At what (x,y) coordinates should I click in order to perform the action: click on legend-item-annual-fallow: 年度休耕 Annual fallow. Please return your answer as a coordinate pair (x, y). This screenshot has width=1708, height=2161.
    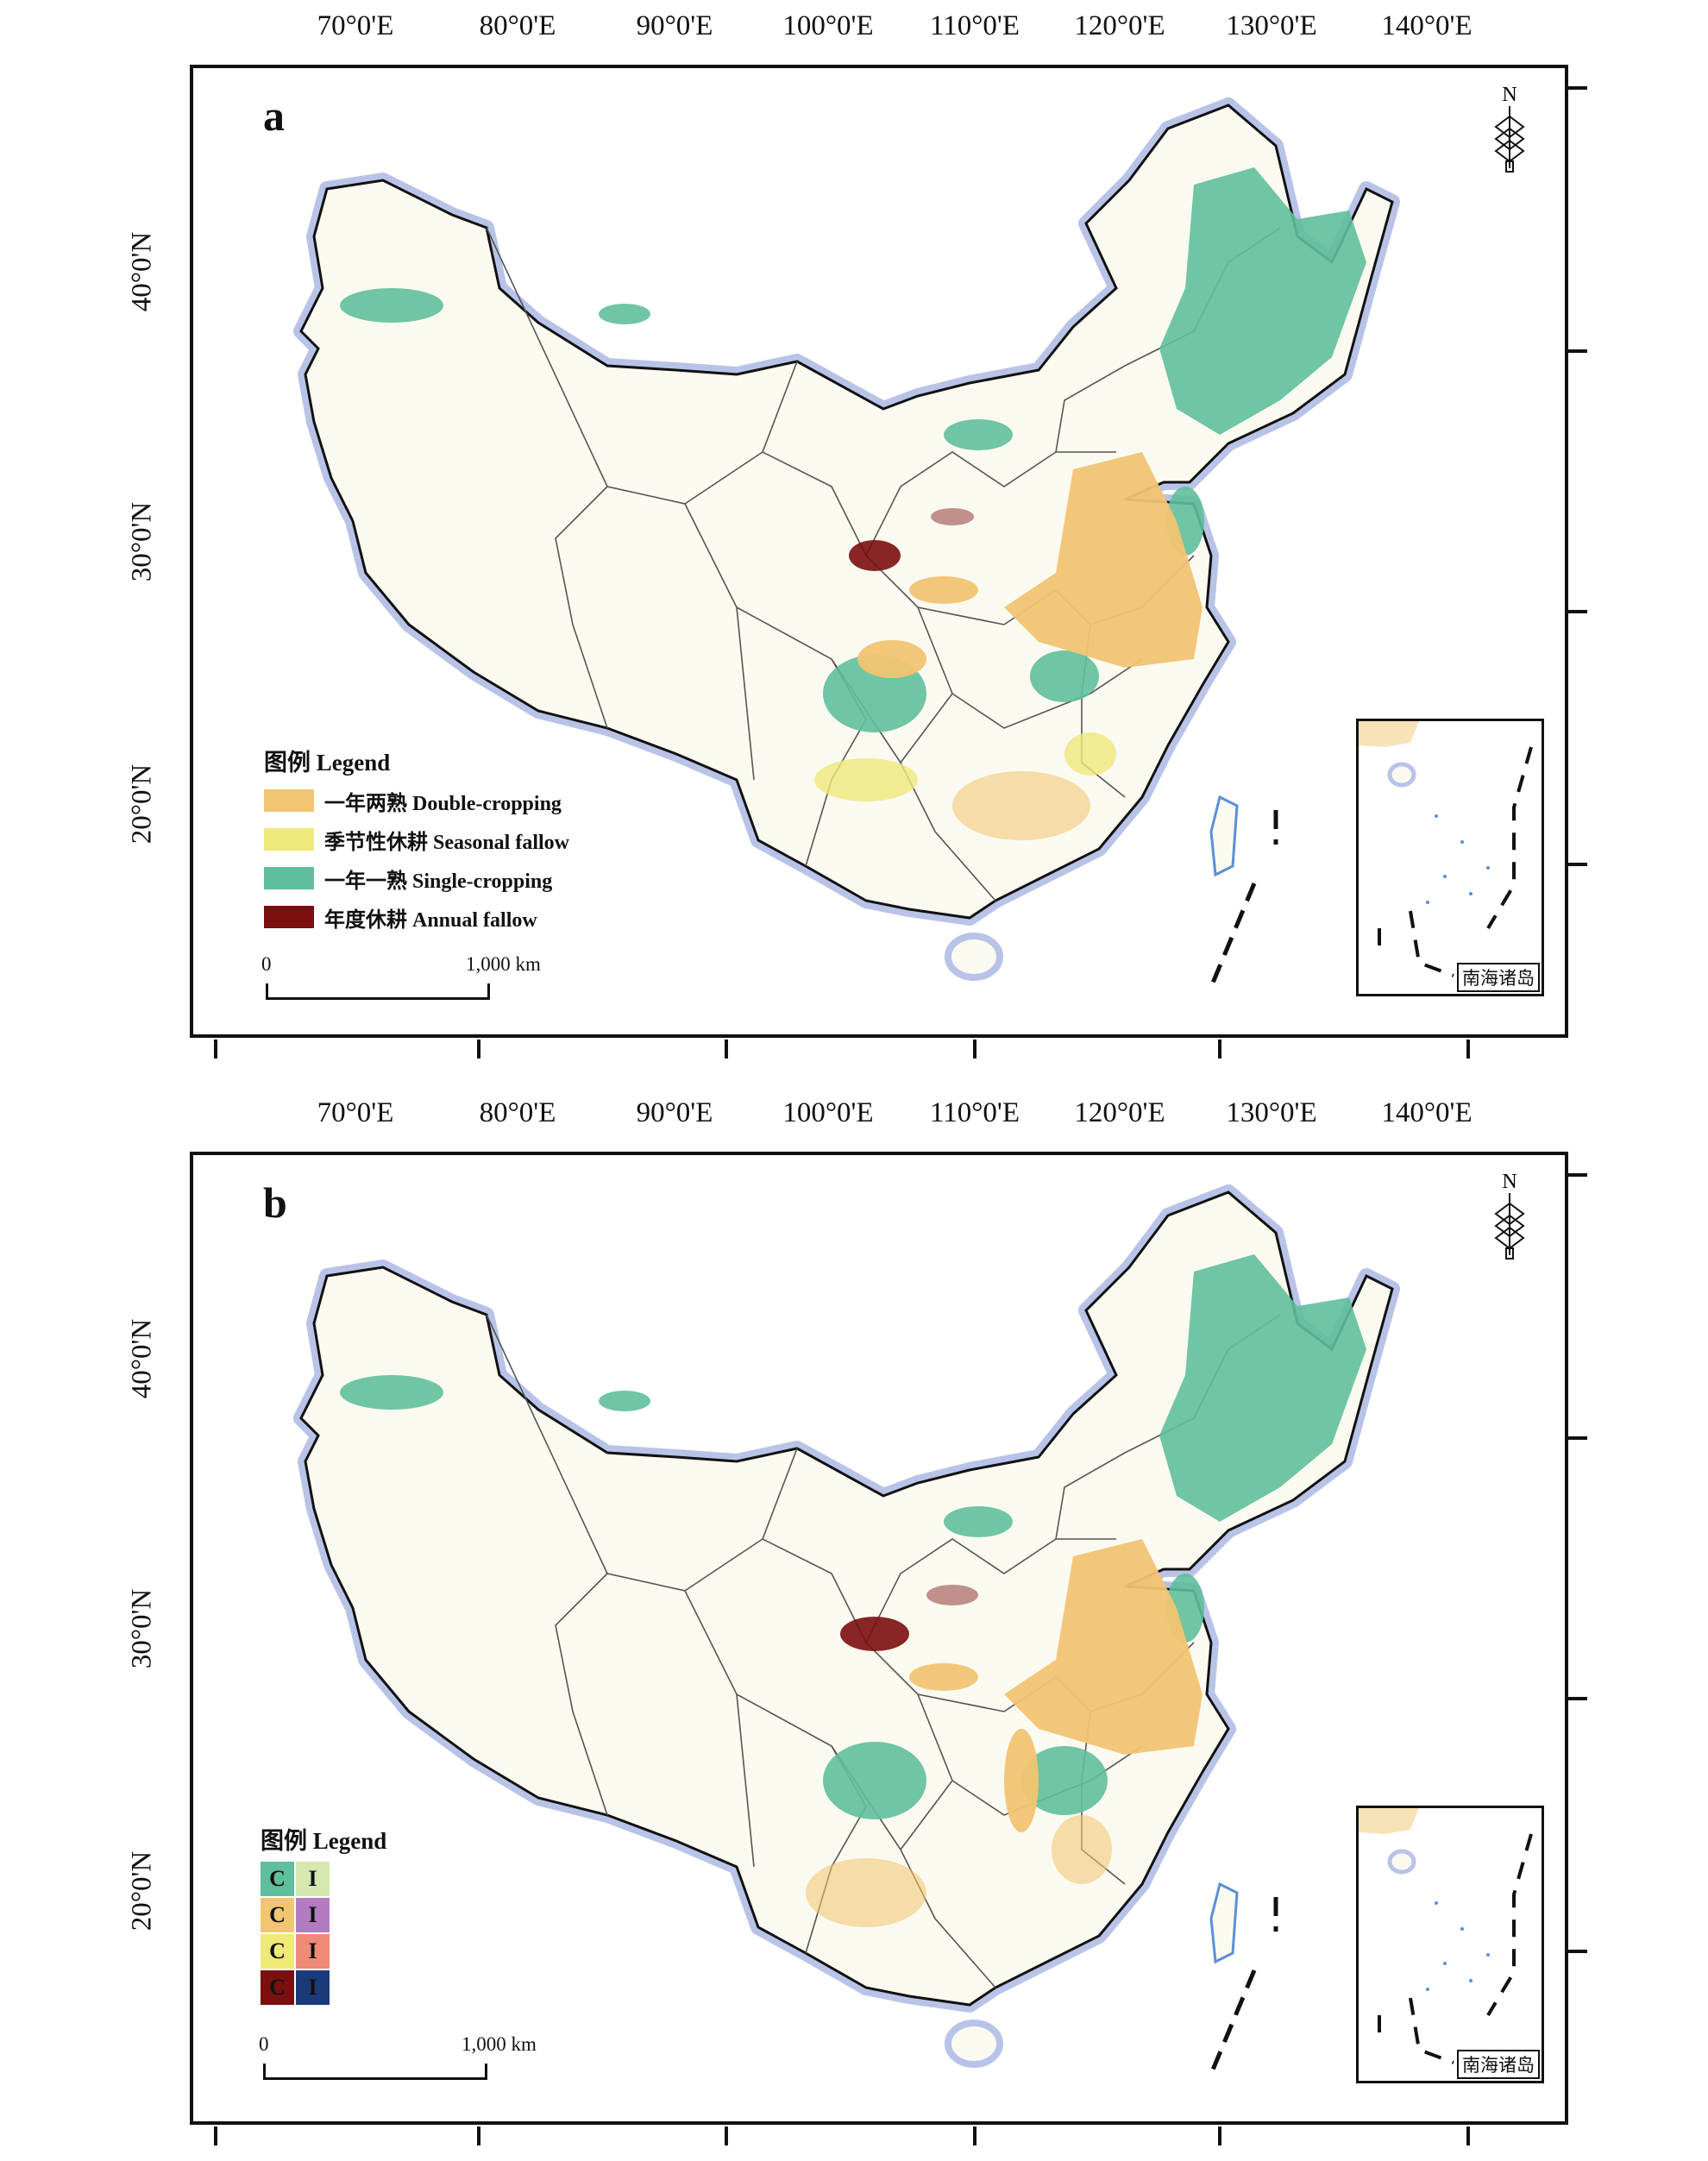
    Looking at the image, I should click on (400, 918).